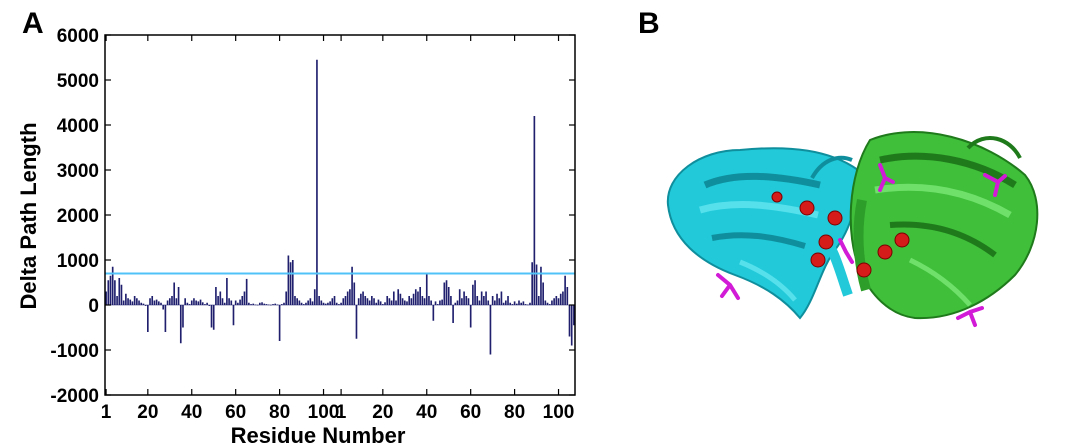 The image size is (1072, 448). What do you see at coordinates (78, 261) in the screenshot?
I see `y-tick-label: 1000` at bounding box center [78, 261].